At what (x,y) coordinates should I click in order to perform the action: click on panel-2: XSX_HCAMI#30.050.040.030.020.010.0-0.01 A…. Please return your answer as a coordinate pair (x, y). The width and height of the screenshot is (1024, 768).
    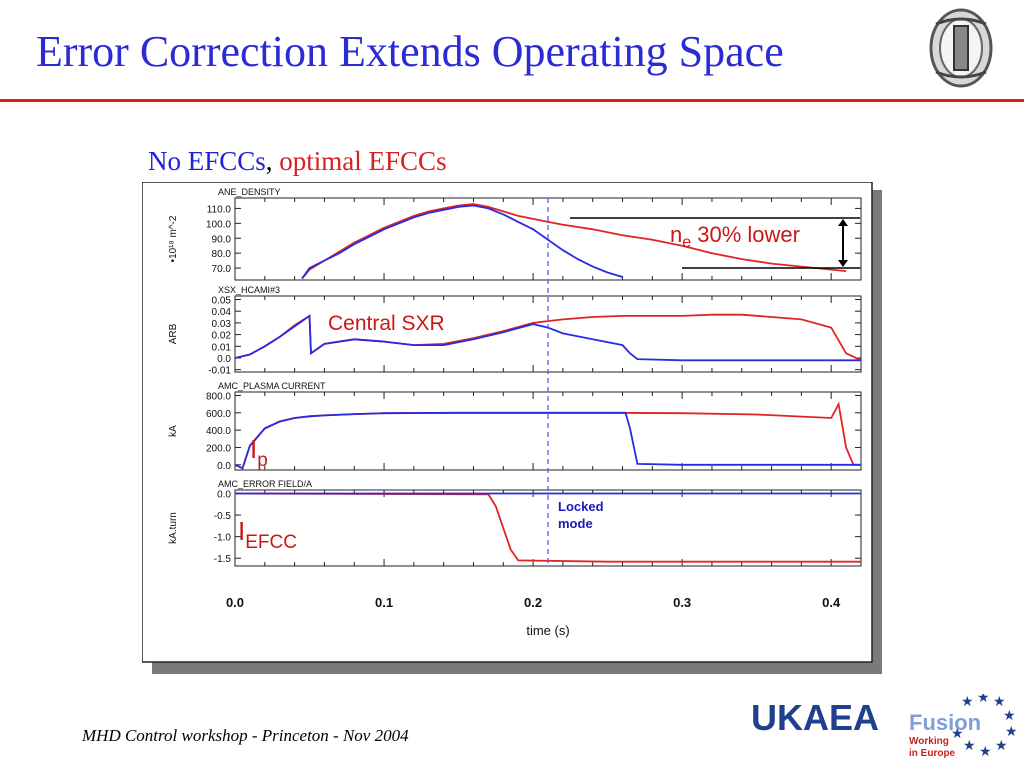
    Looking at the image, I should click on (515, 331).